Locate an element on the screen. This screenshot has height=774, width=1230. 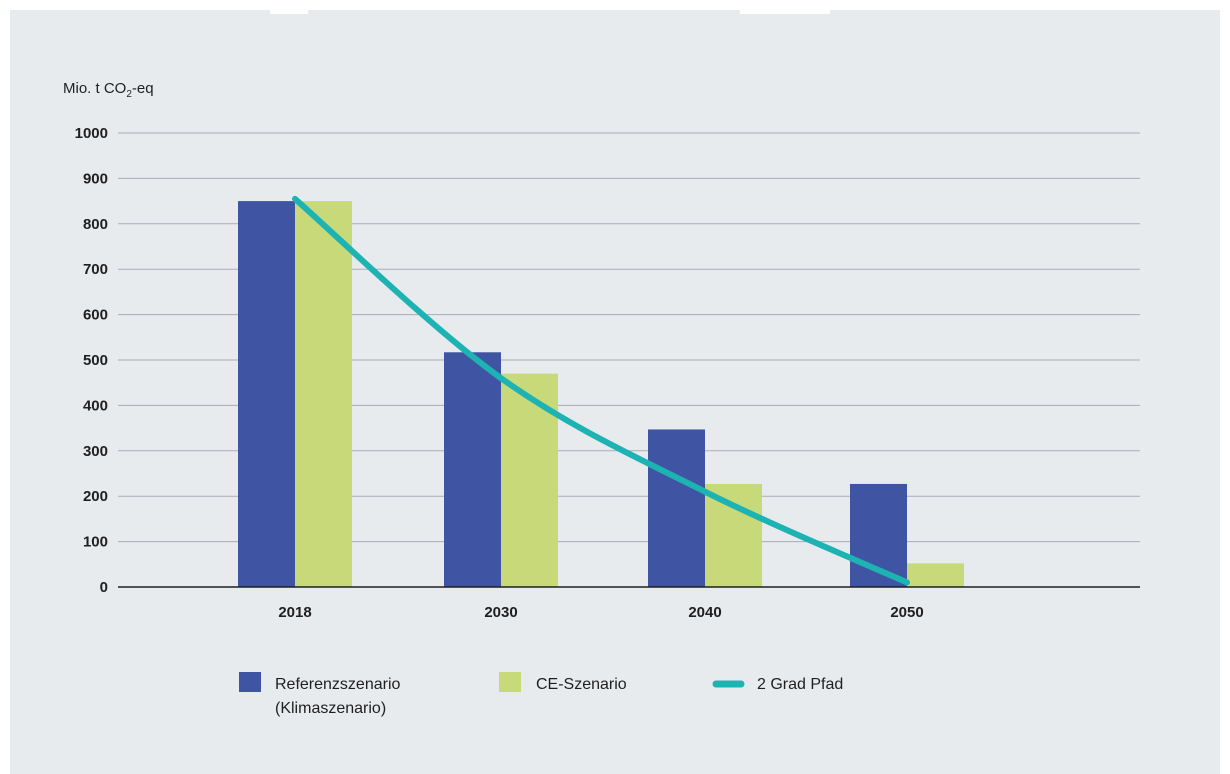
y-tick-label: 200 is located at coordinates (95, 496).